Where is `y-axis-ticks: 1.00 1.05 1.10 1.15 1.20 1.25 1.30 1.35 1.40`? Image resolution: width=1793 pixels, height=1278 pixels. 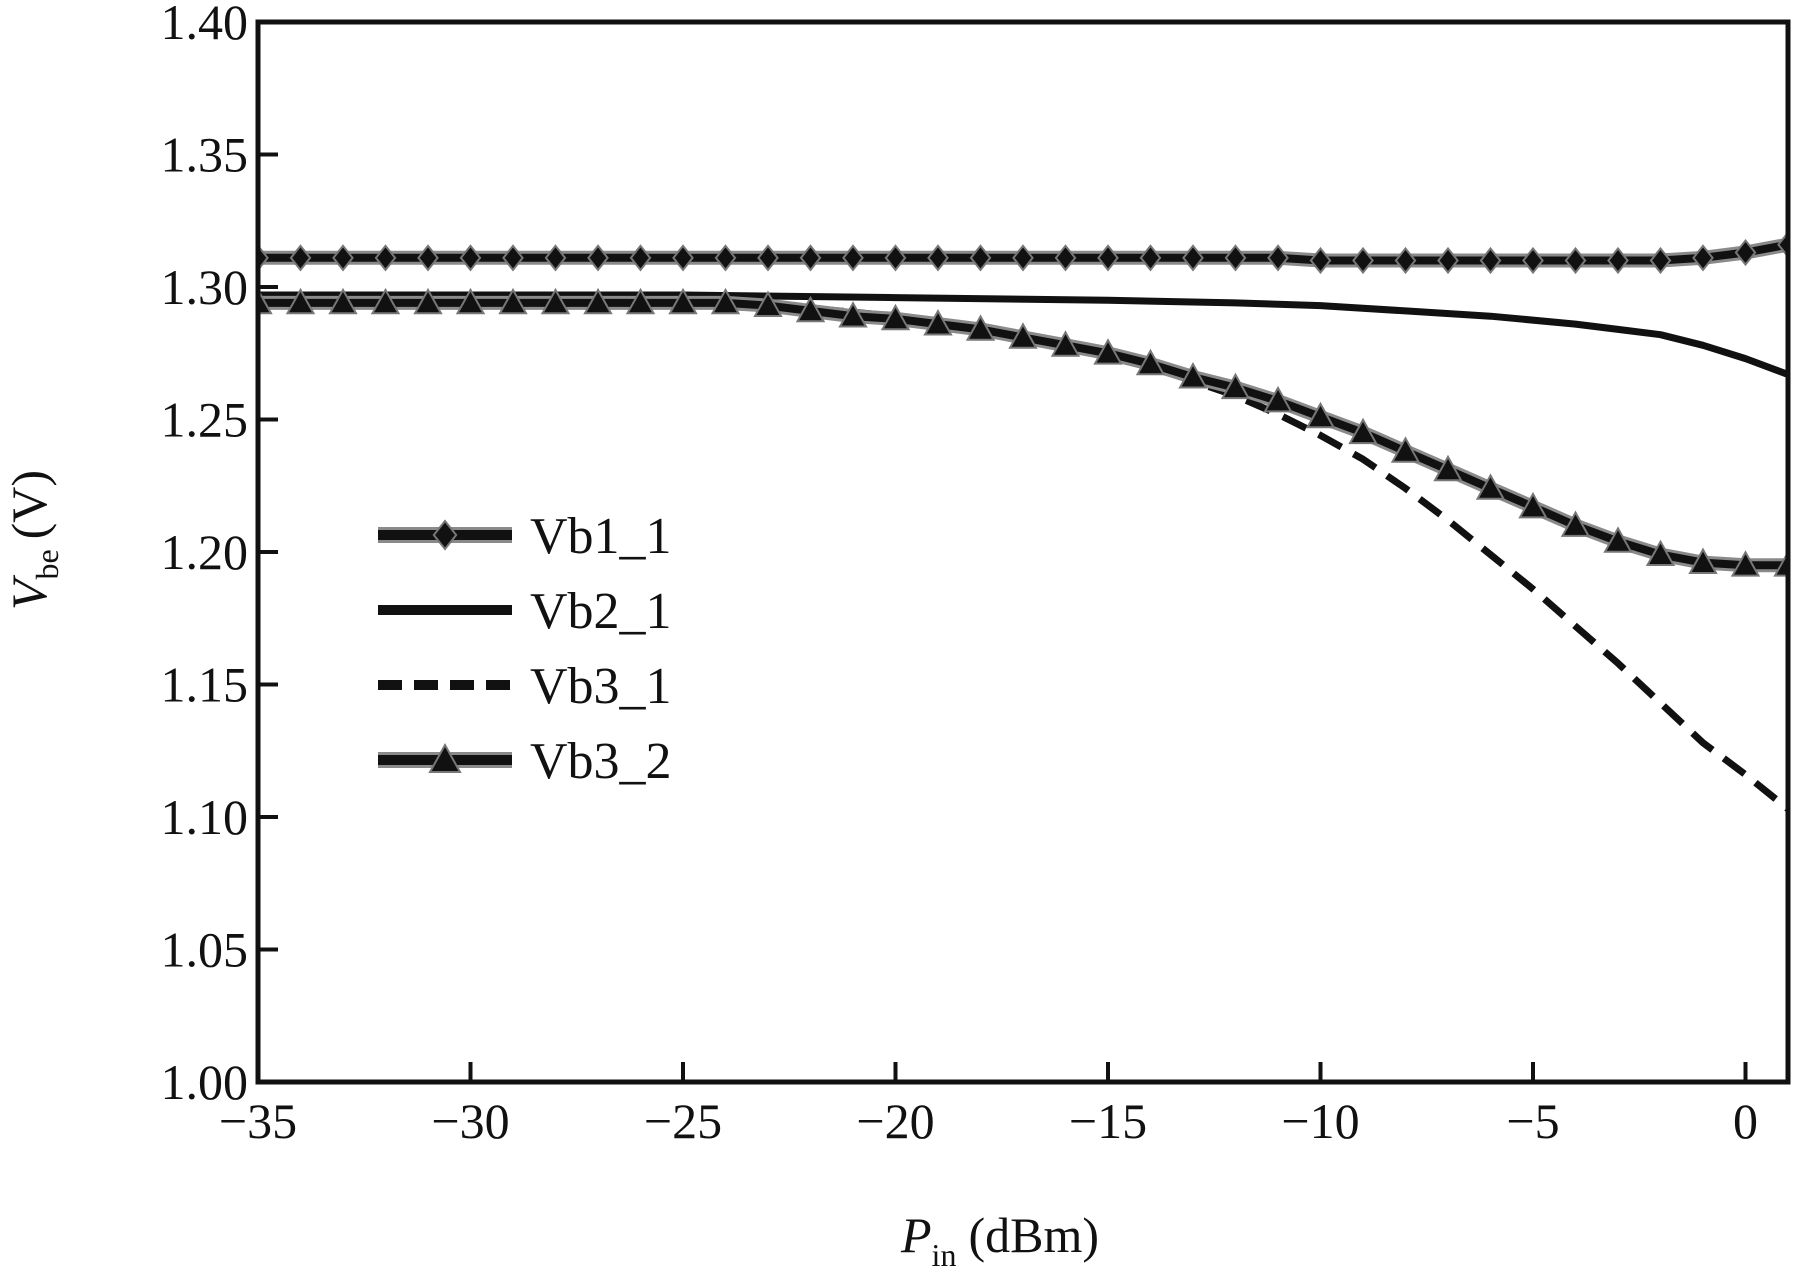
y-axis-ticks: 1.00 1.05 1.10 1.15 1.20 1.25 1.30 1.35 1.40 is located at coordinates (219, 555).